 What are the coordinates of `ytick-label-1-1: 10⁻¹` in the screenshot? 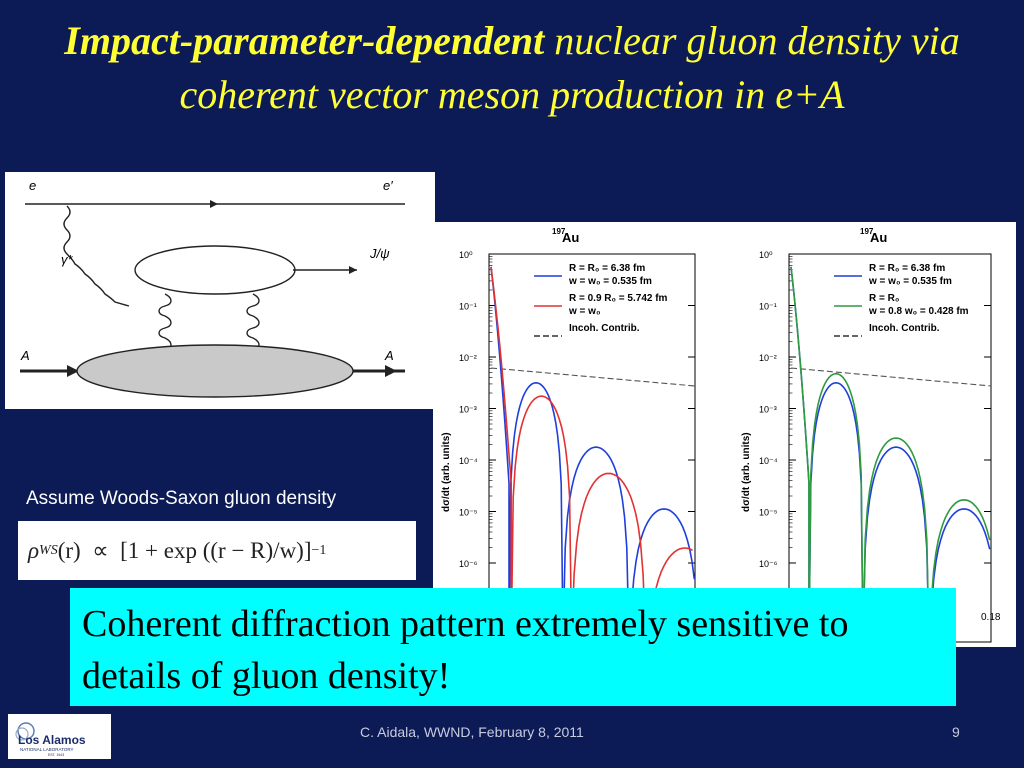 It's located at (768, 307).